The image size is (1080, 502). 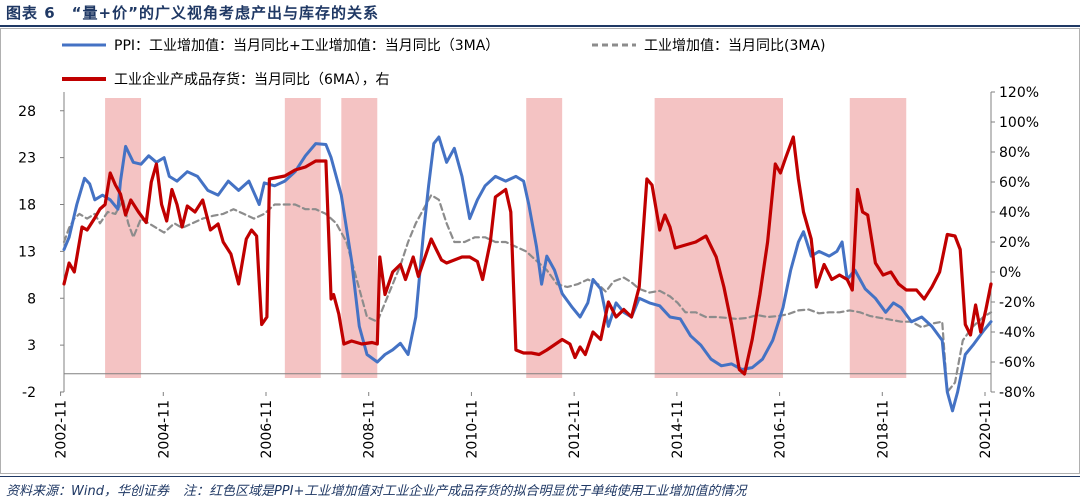 I want to click on left-tick-label: 28, so click(x=27, y=112).